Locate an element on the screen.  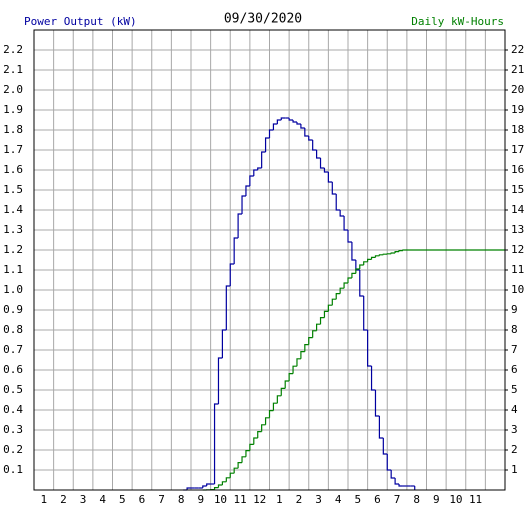
x-tick-label: 4 is located at coordinates (338, 499).